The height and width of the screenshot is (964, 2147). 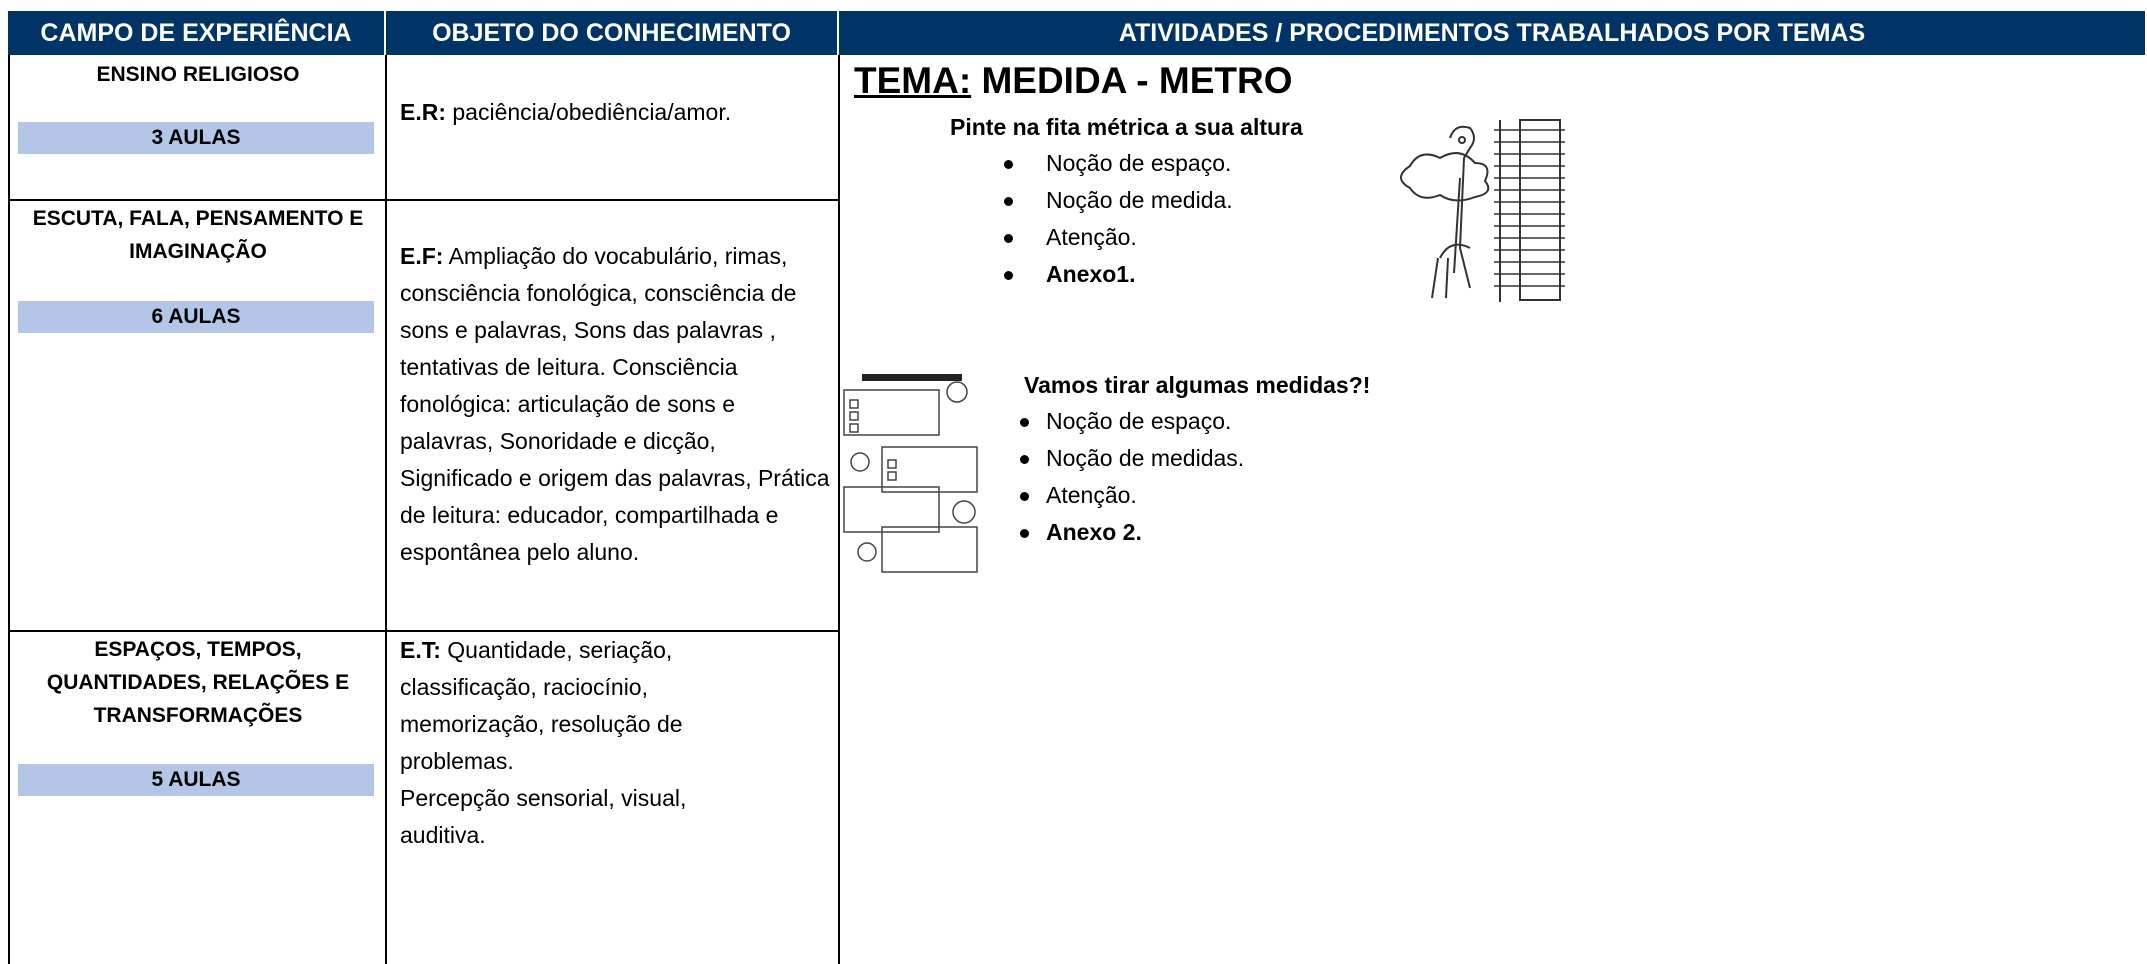 What do you see at coordinates (1126, 127) in the screenshot?
I see `block-heading: Pinte na fita métrica a sua altura` at bounding box center [1126, 127].